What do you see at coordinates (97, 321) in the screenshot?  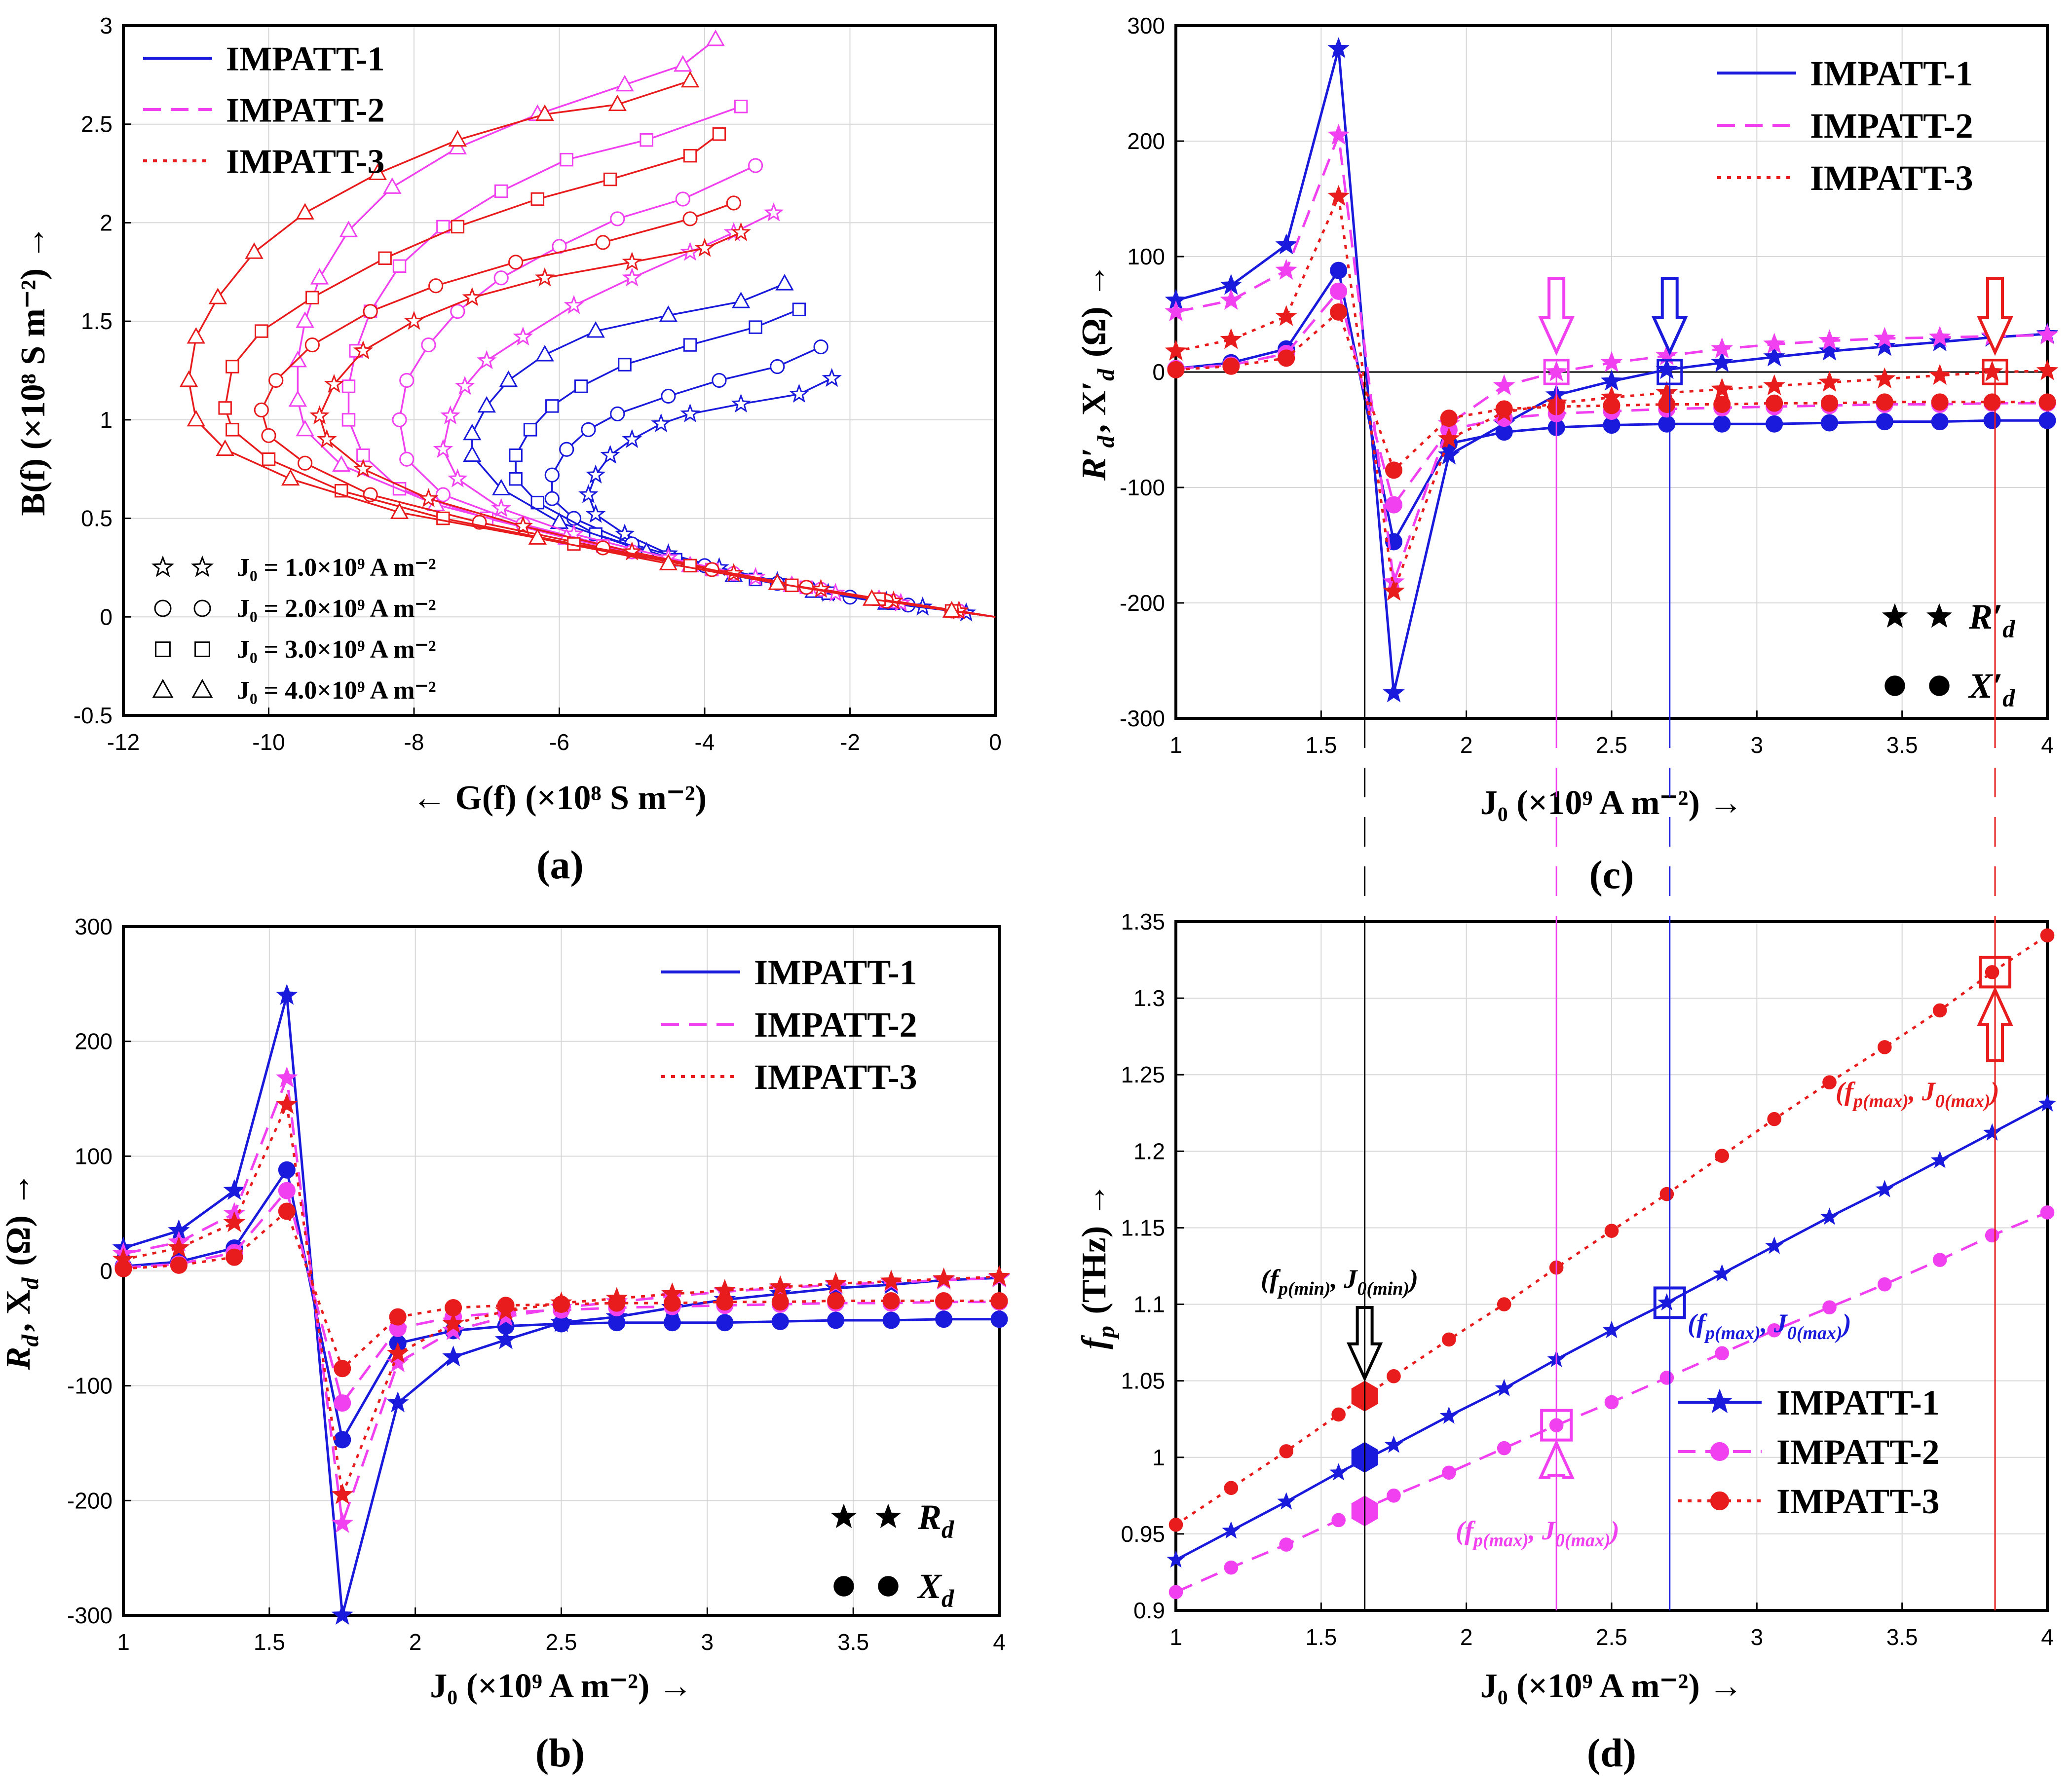 I see `y-tick-label-a-4: 1.5` at bounding box center [97, 321].